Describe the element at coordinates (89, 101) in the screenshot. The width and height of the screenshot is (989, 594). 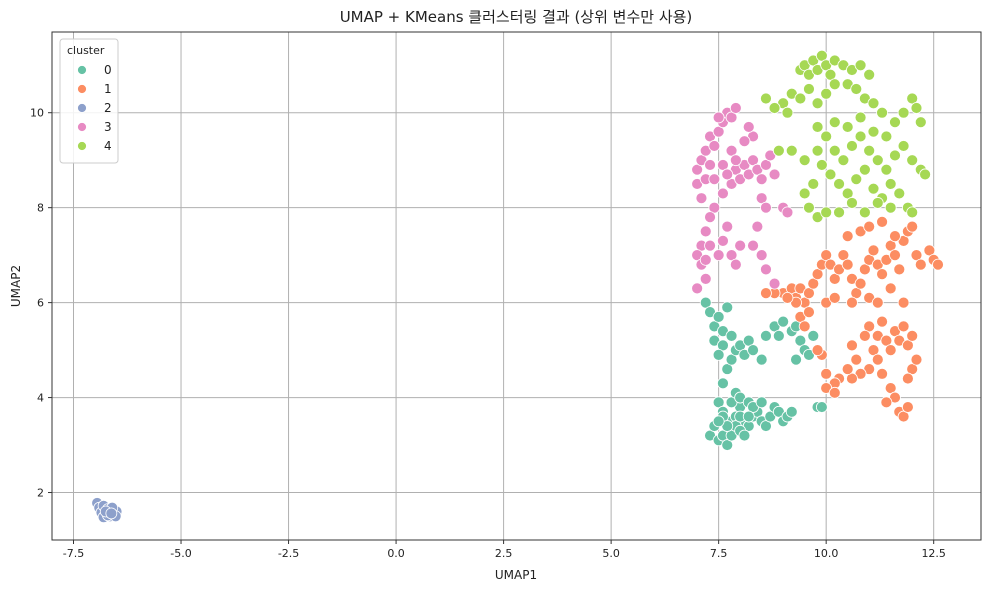
I see `legend: cluster 0 1 2 3 4` at that location.